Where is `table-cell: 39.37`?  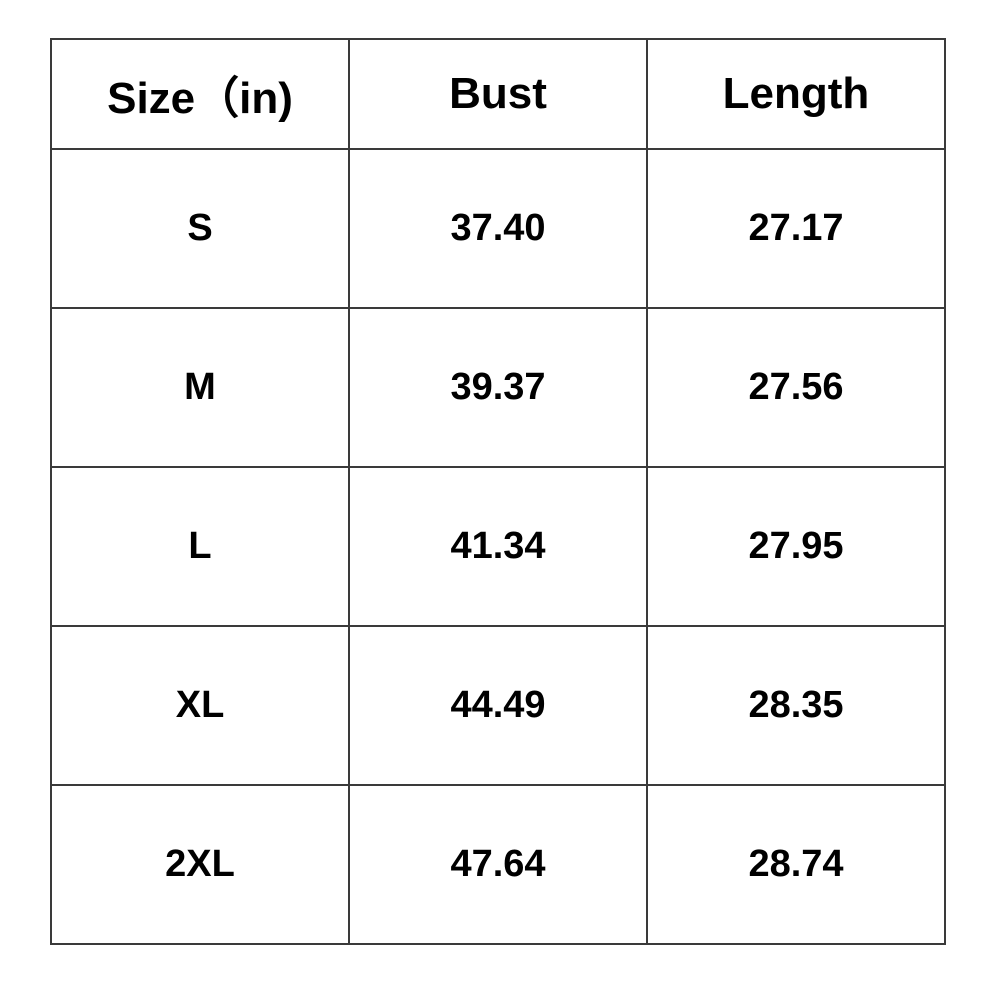
table-cell: 39.37 is located at coordinates (498, 387).